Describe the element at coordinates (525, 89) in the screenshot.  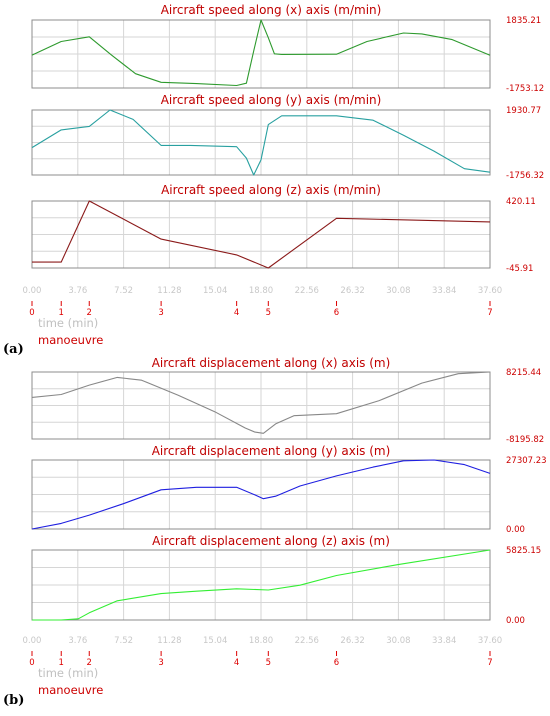
I see `y-min-label: -1753.12` at that location.